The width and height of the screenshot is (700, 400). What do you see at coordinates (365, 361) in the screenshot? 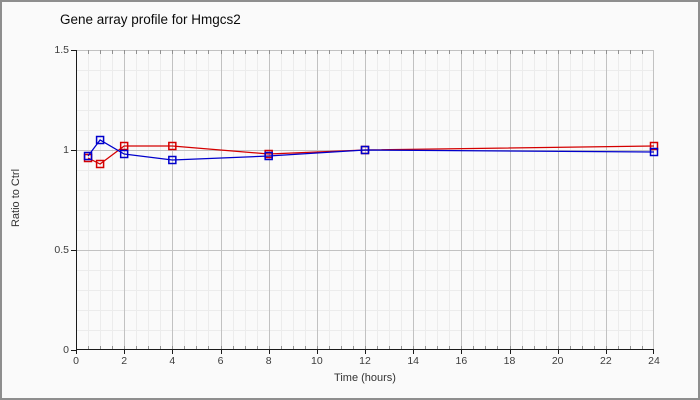
I see `x-tick-label: 12` at bounding box center [365, 361].